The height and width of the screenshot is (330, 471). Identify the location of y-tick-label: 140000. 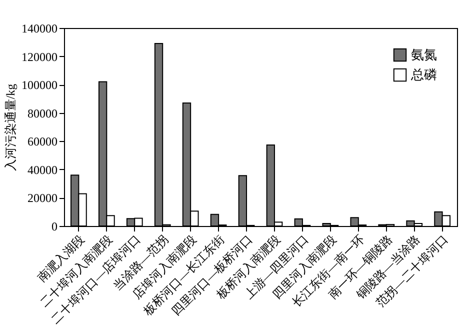
(40, 29).